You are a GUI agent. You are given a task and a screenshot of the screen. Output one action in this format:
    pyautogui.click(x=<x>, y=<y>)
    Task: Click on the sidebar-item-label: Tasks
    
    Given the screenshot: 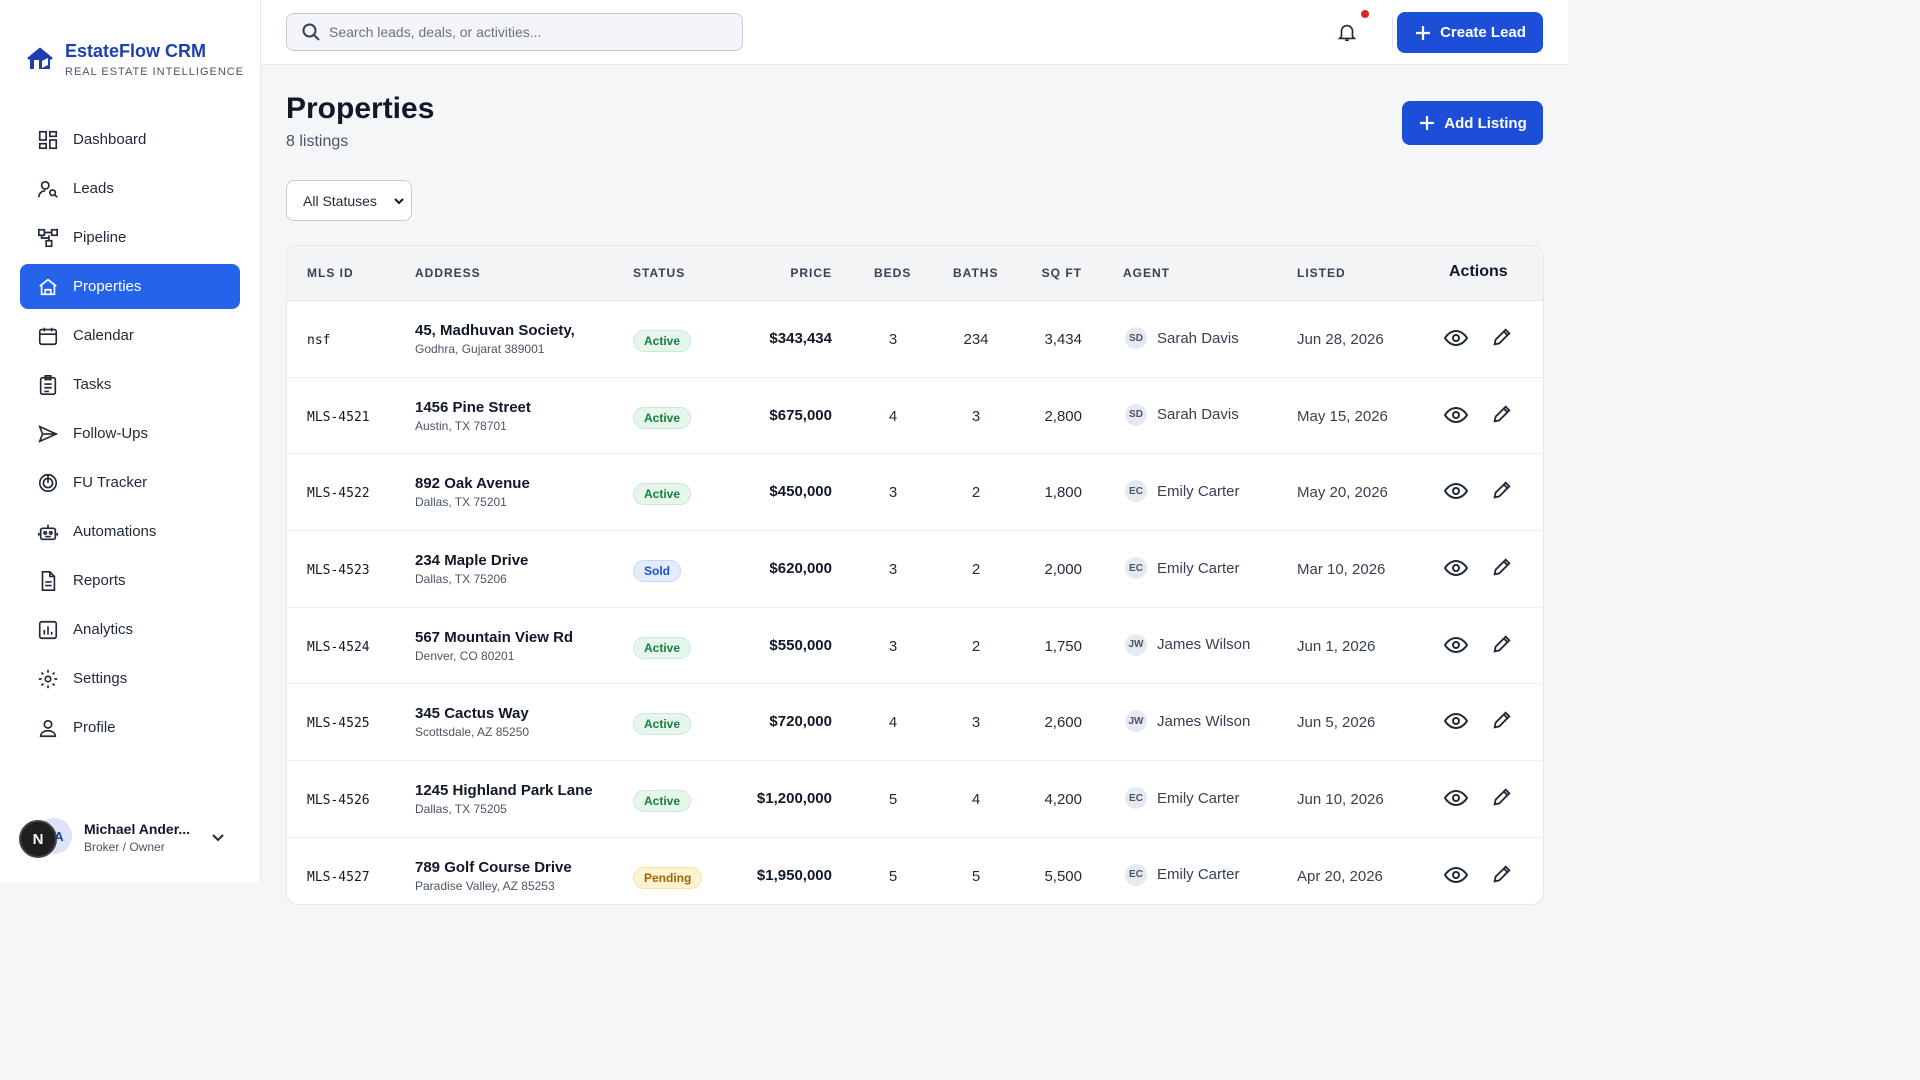 What is the action you would take?
    pyautogui.click(x=92, y=384)
    